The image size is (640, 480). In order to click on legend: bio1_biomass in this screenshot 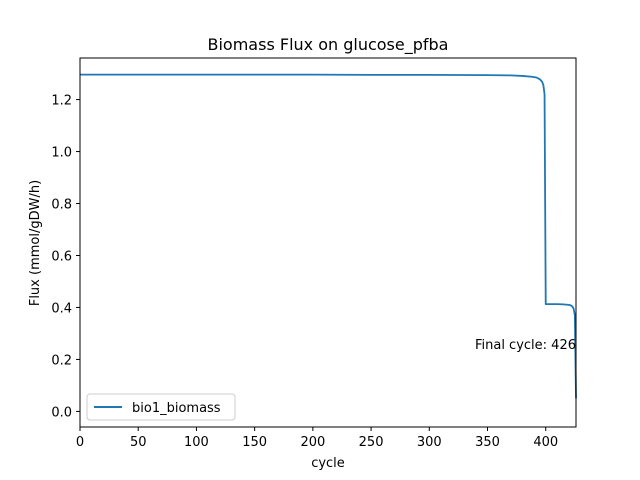, I will do `click(161, 407)`.